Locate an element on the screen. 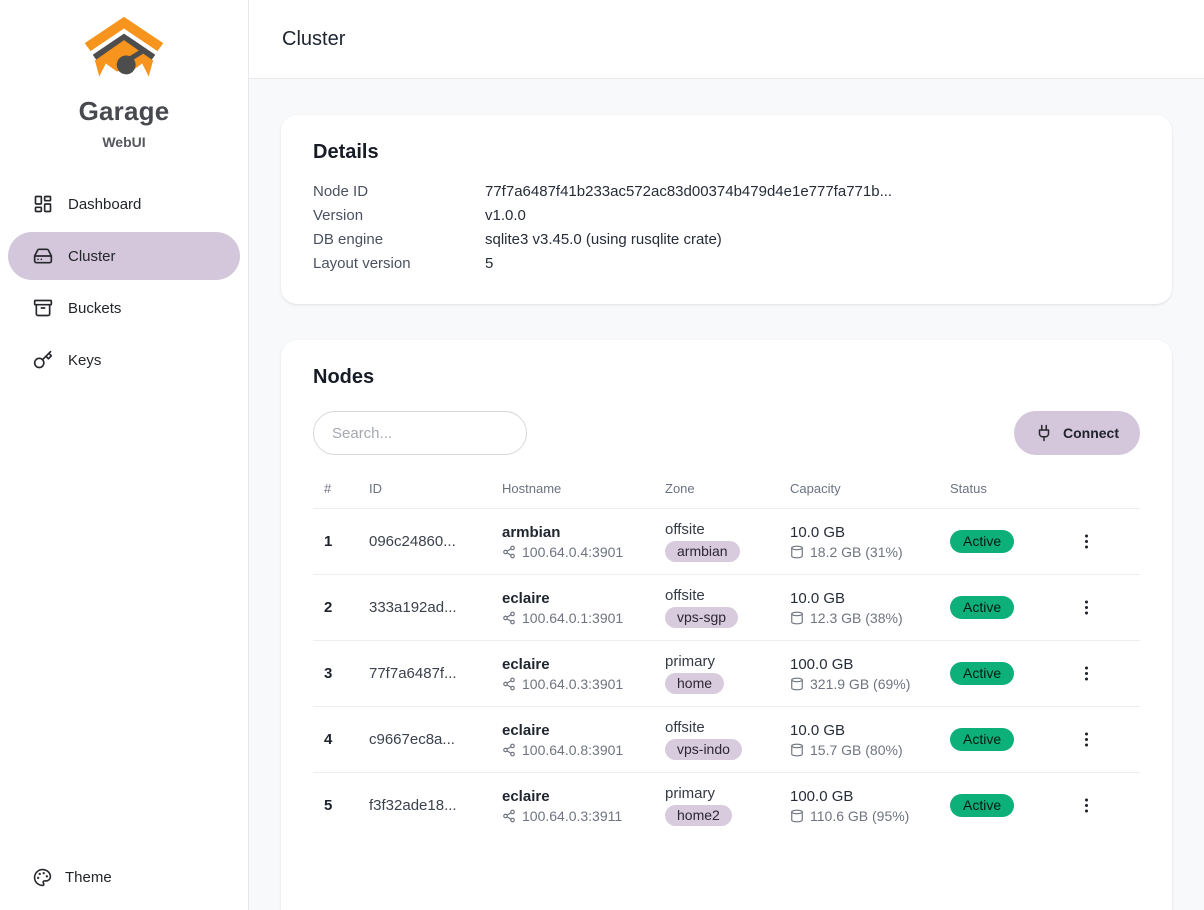 The image size is (1204, 910). node-address-line: 100.64.0.1:3901 is located at coordinates (577, 618).